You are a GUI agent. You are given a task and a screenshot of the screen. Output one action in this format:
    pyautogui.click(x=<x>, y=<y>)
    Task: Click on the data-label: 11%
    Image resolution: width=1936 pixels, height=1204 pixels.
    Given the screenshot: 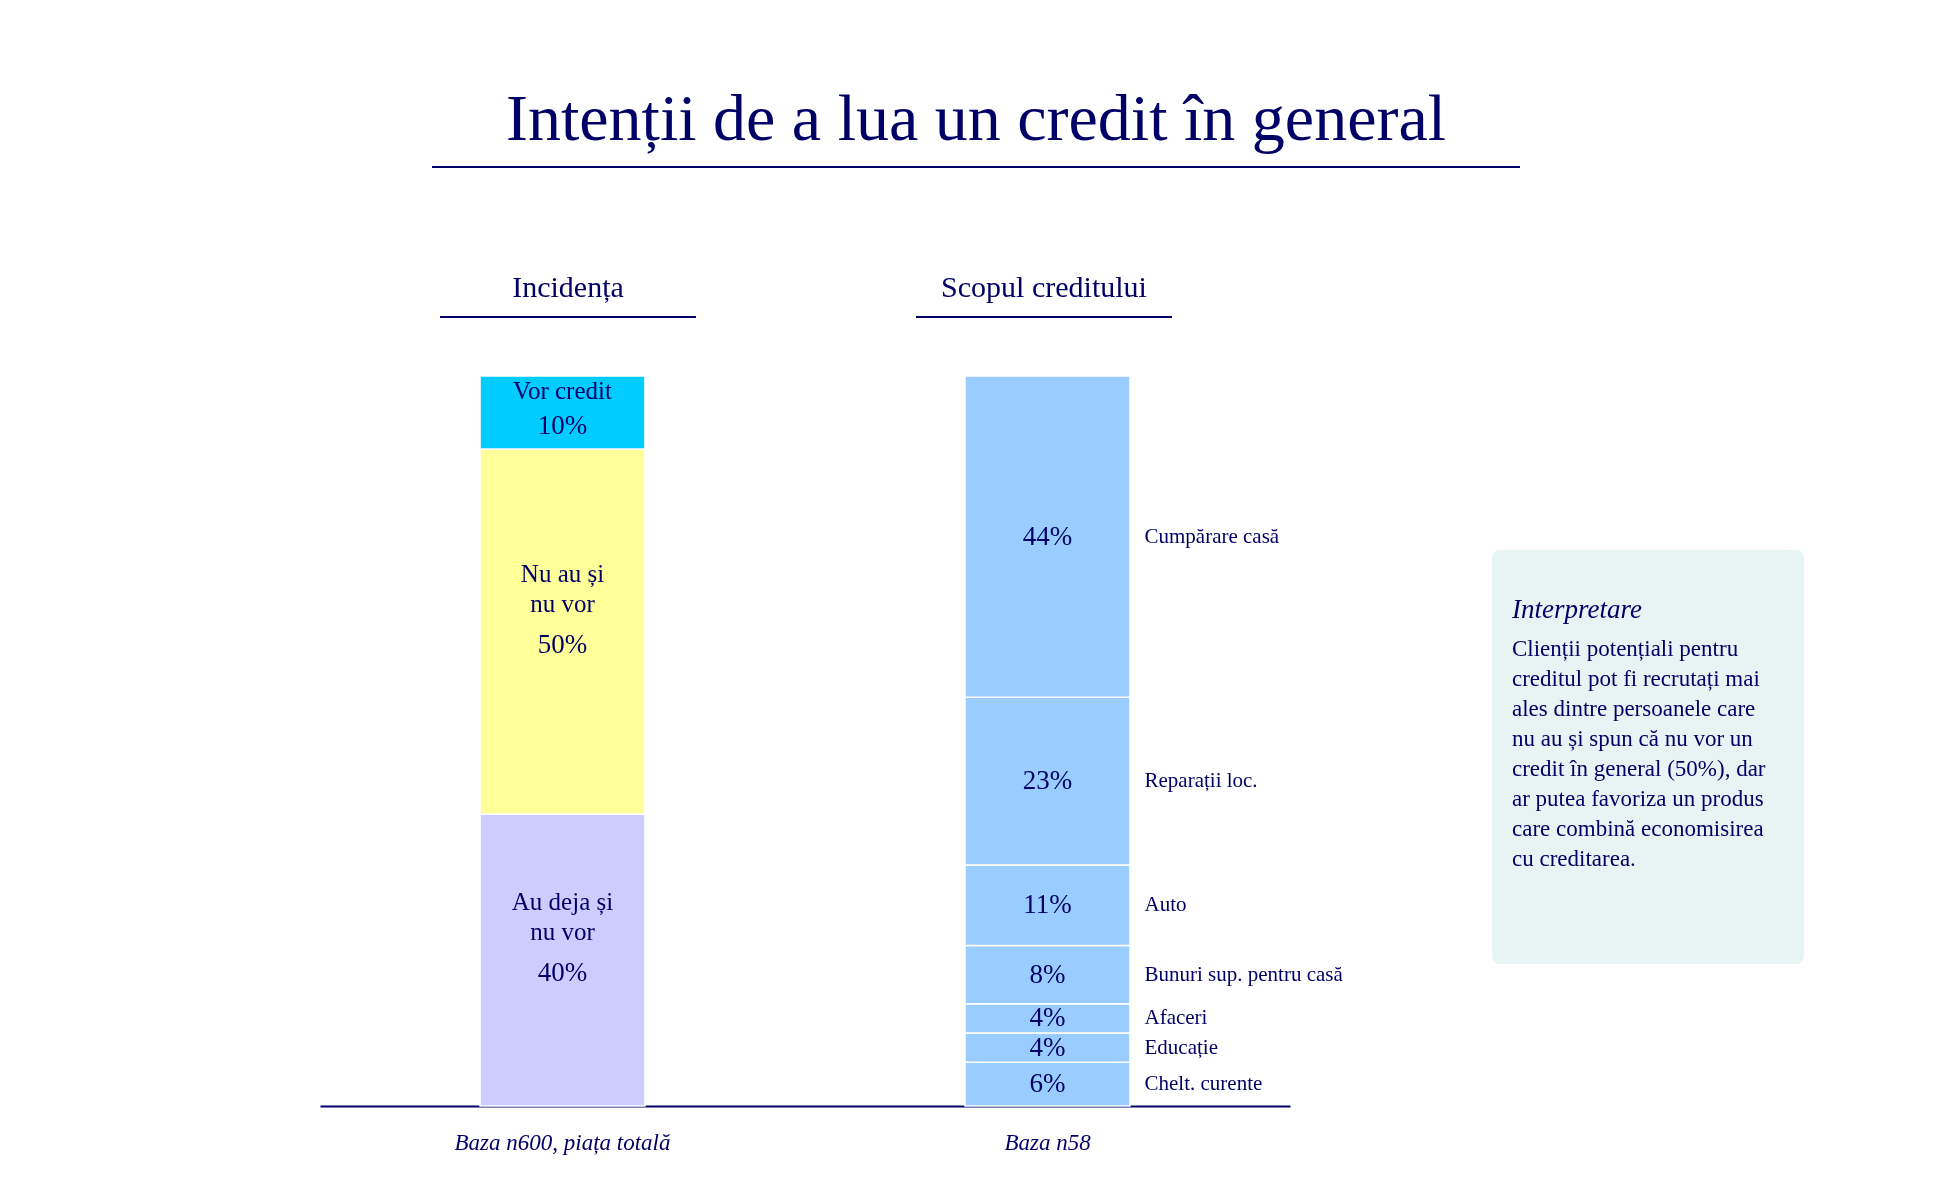 What is the action you would take?
    pyautogui.click(x=1047, y=904)
    